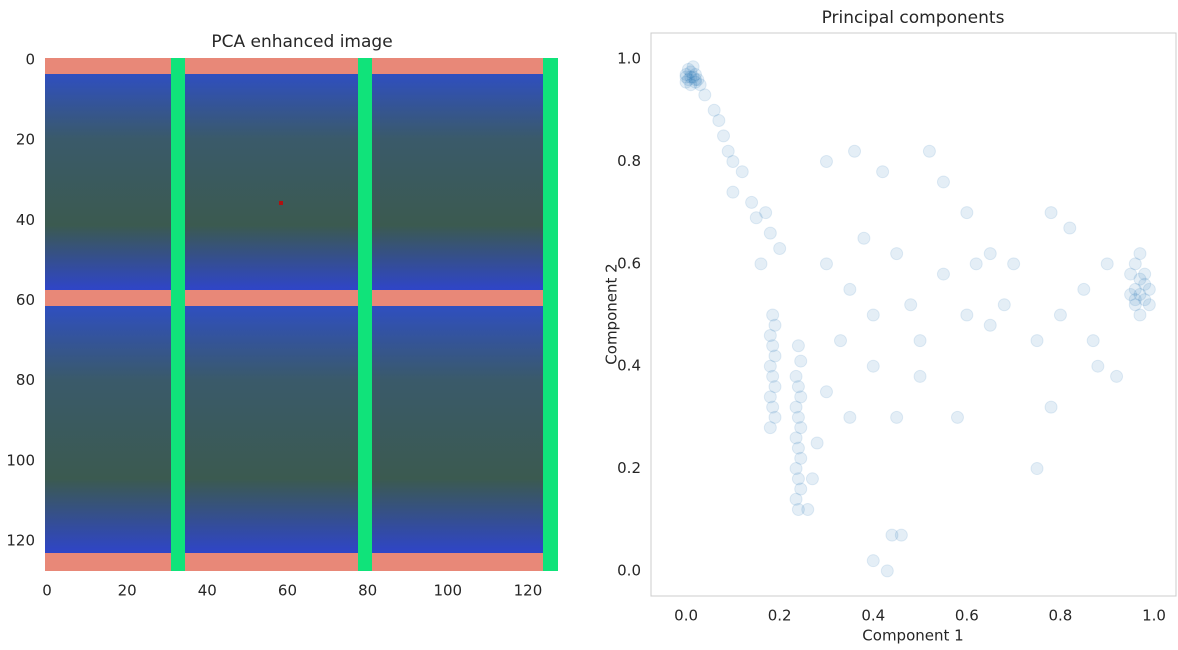  What do you see at coordinates (629, 263) in the screenshot?
I see `y-tick-label: 0.6` at bounding box center [629, 263].